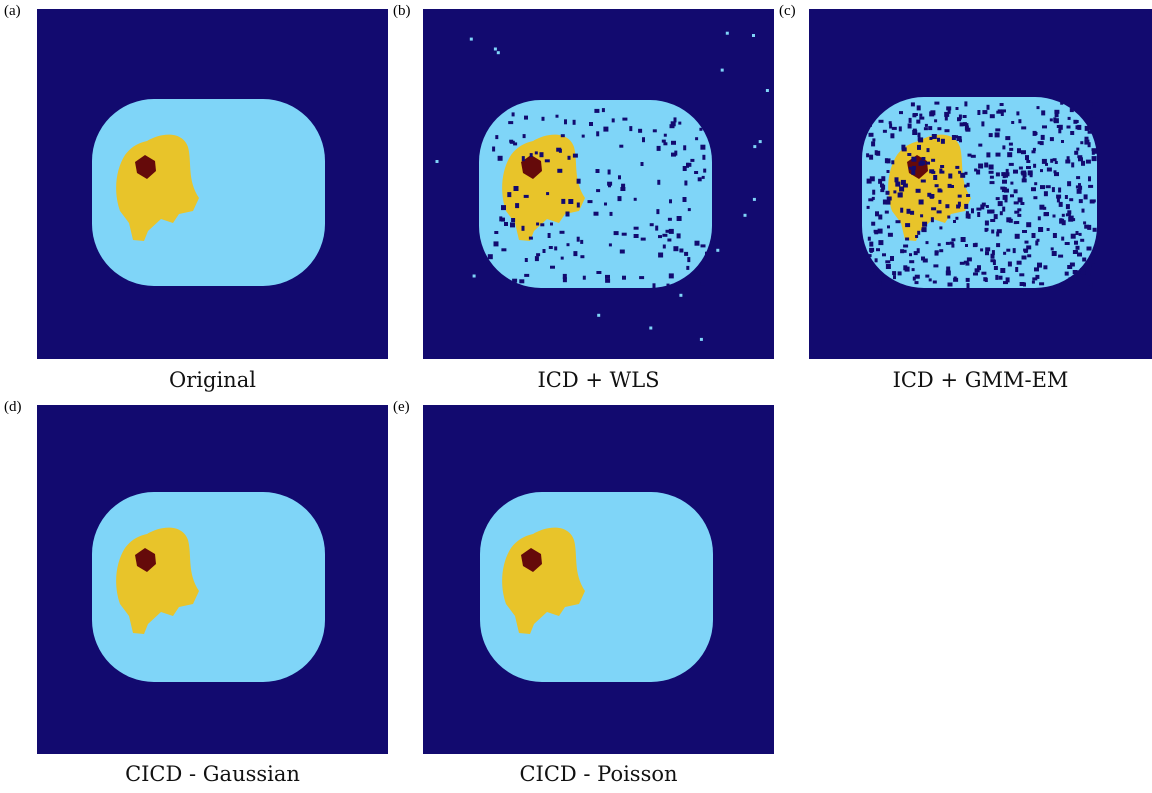 This screenshot has width=1152, height=793. What do you see at coordinates (212, 380) in the screenshot?
I see `caption-a: Original` at bounding box center [212, 380].